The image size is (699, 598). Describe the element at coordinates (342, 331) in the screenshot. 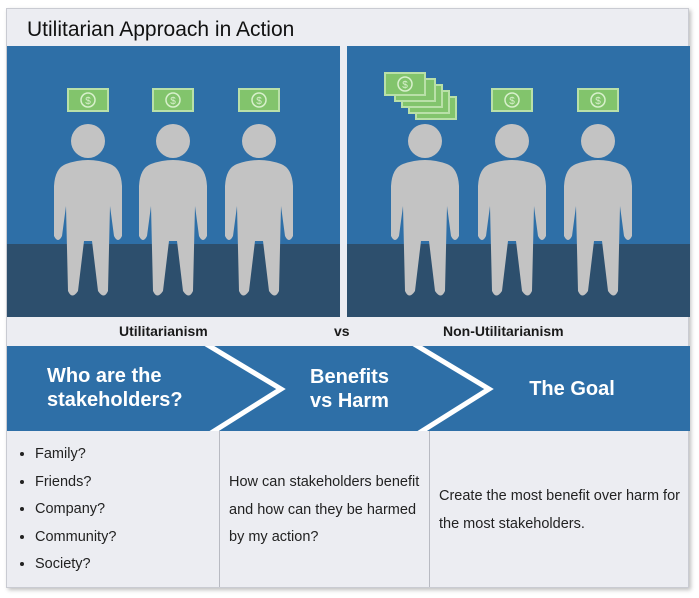

I see `label-vs: vs` at that location.